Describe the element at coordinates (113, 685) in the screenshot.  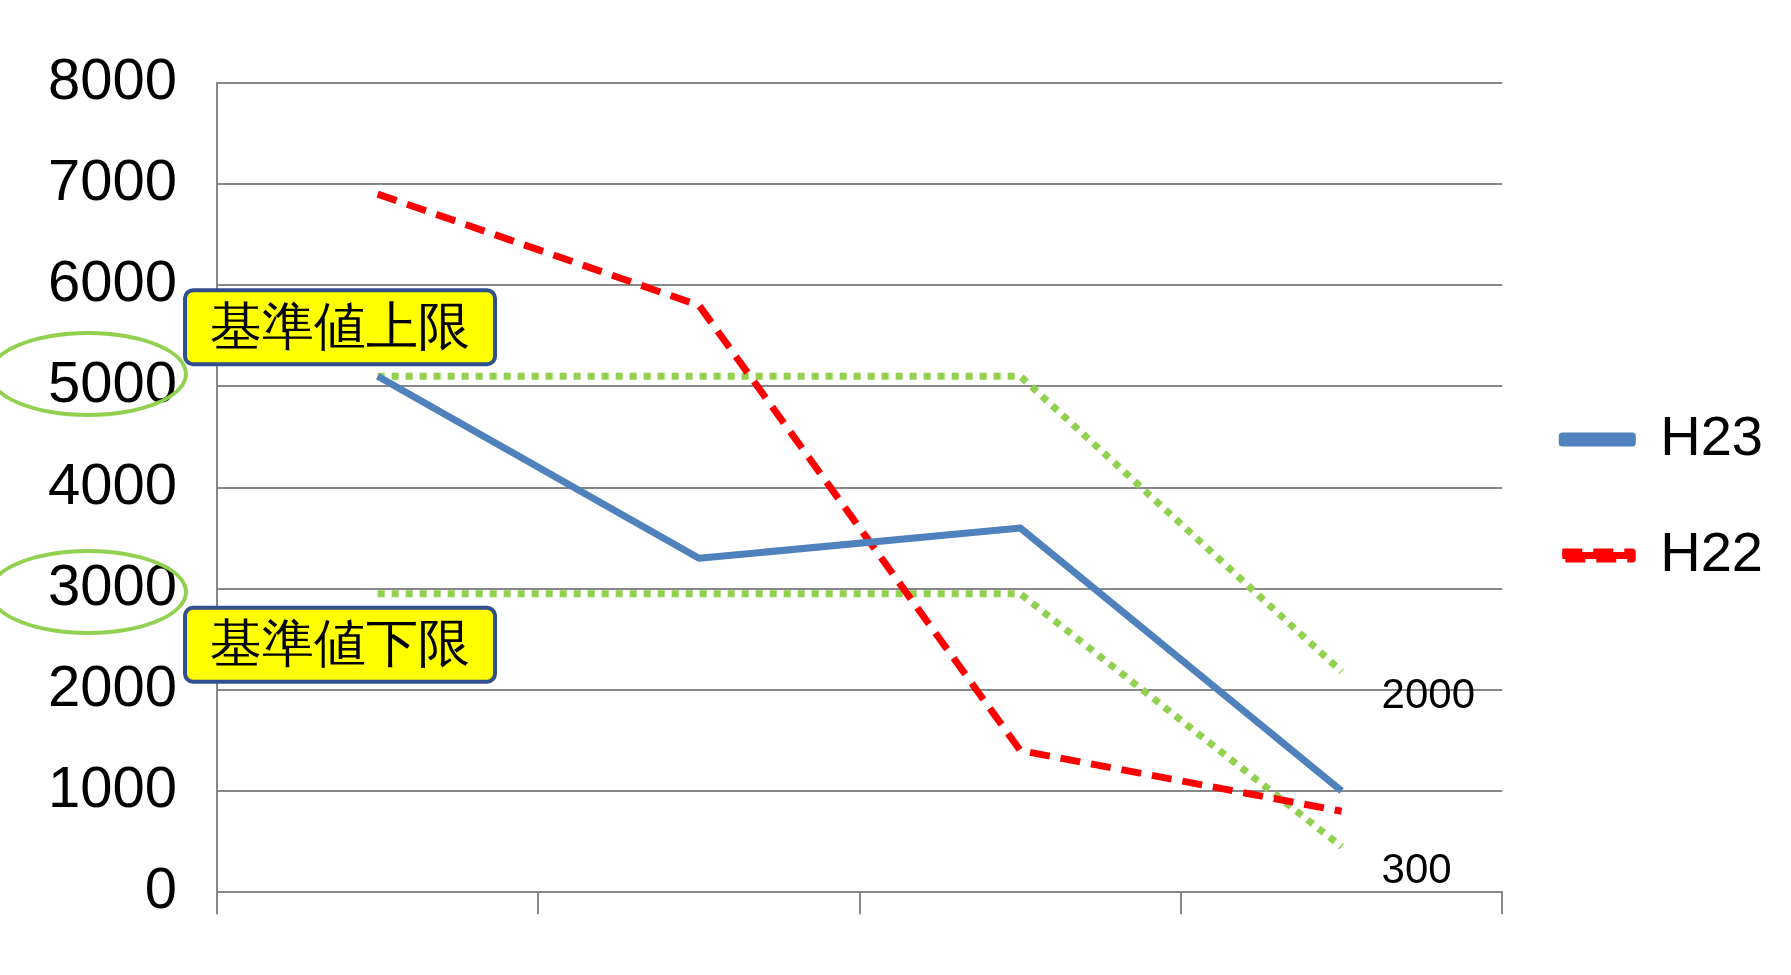
I see `y-tick-label: 2000` at that location.